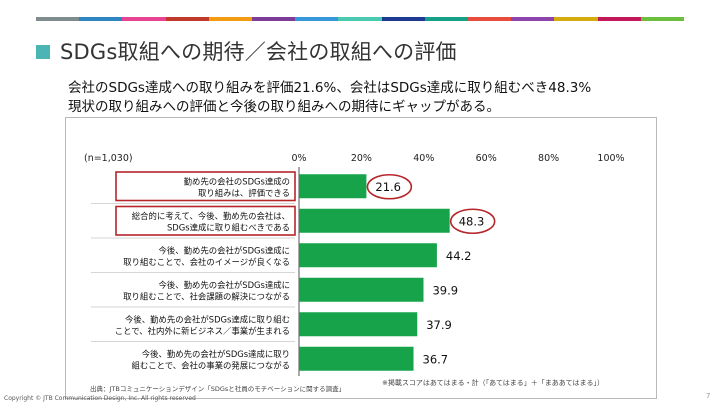  I want to click on category-label: 取り組みは、評価できる, so click(244, 193).